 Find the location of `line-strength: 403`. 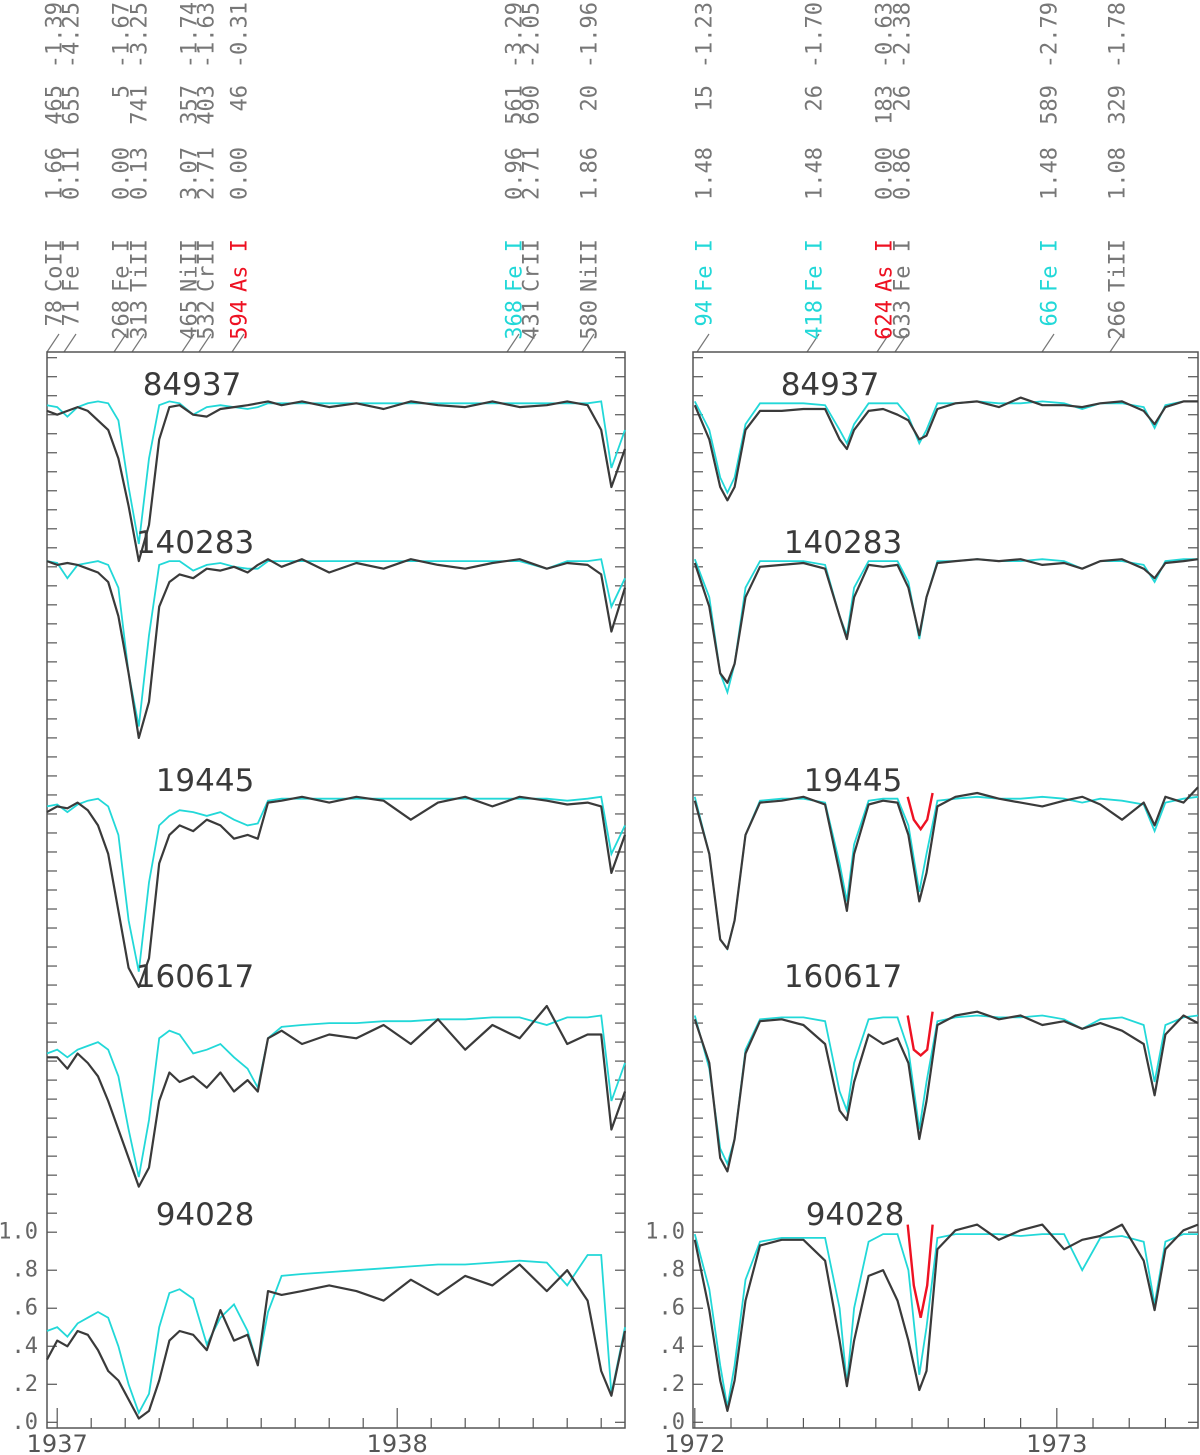

line-strength: 403 is located at coordinates (207, 105).